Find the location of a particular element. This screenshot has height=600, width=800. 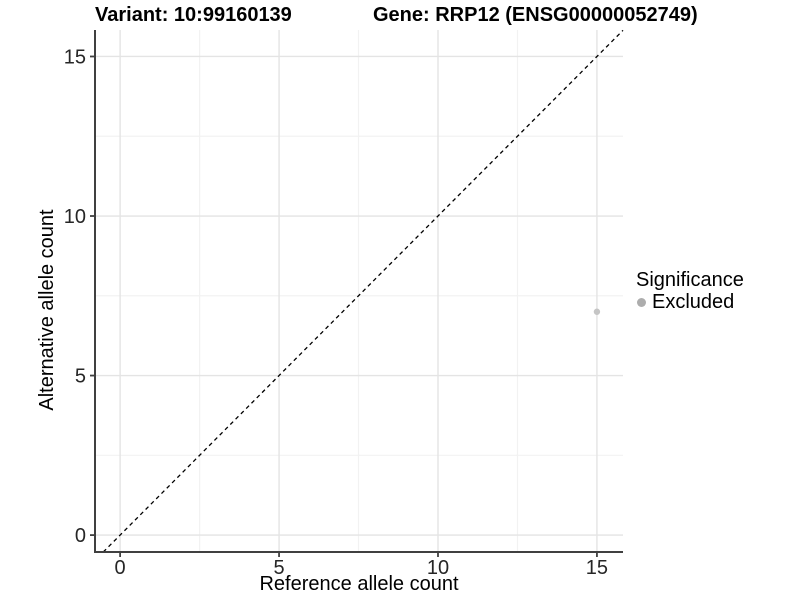

x-axis-label: Reference allele count is located at coordinates (359, 584).